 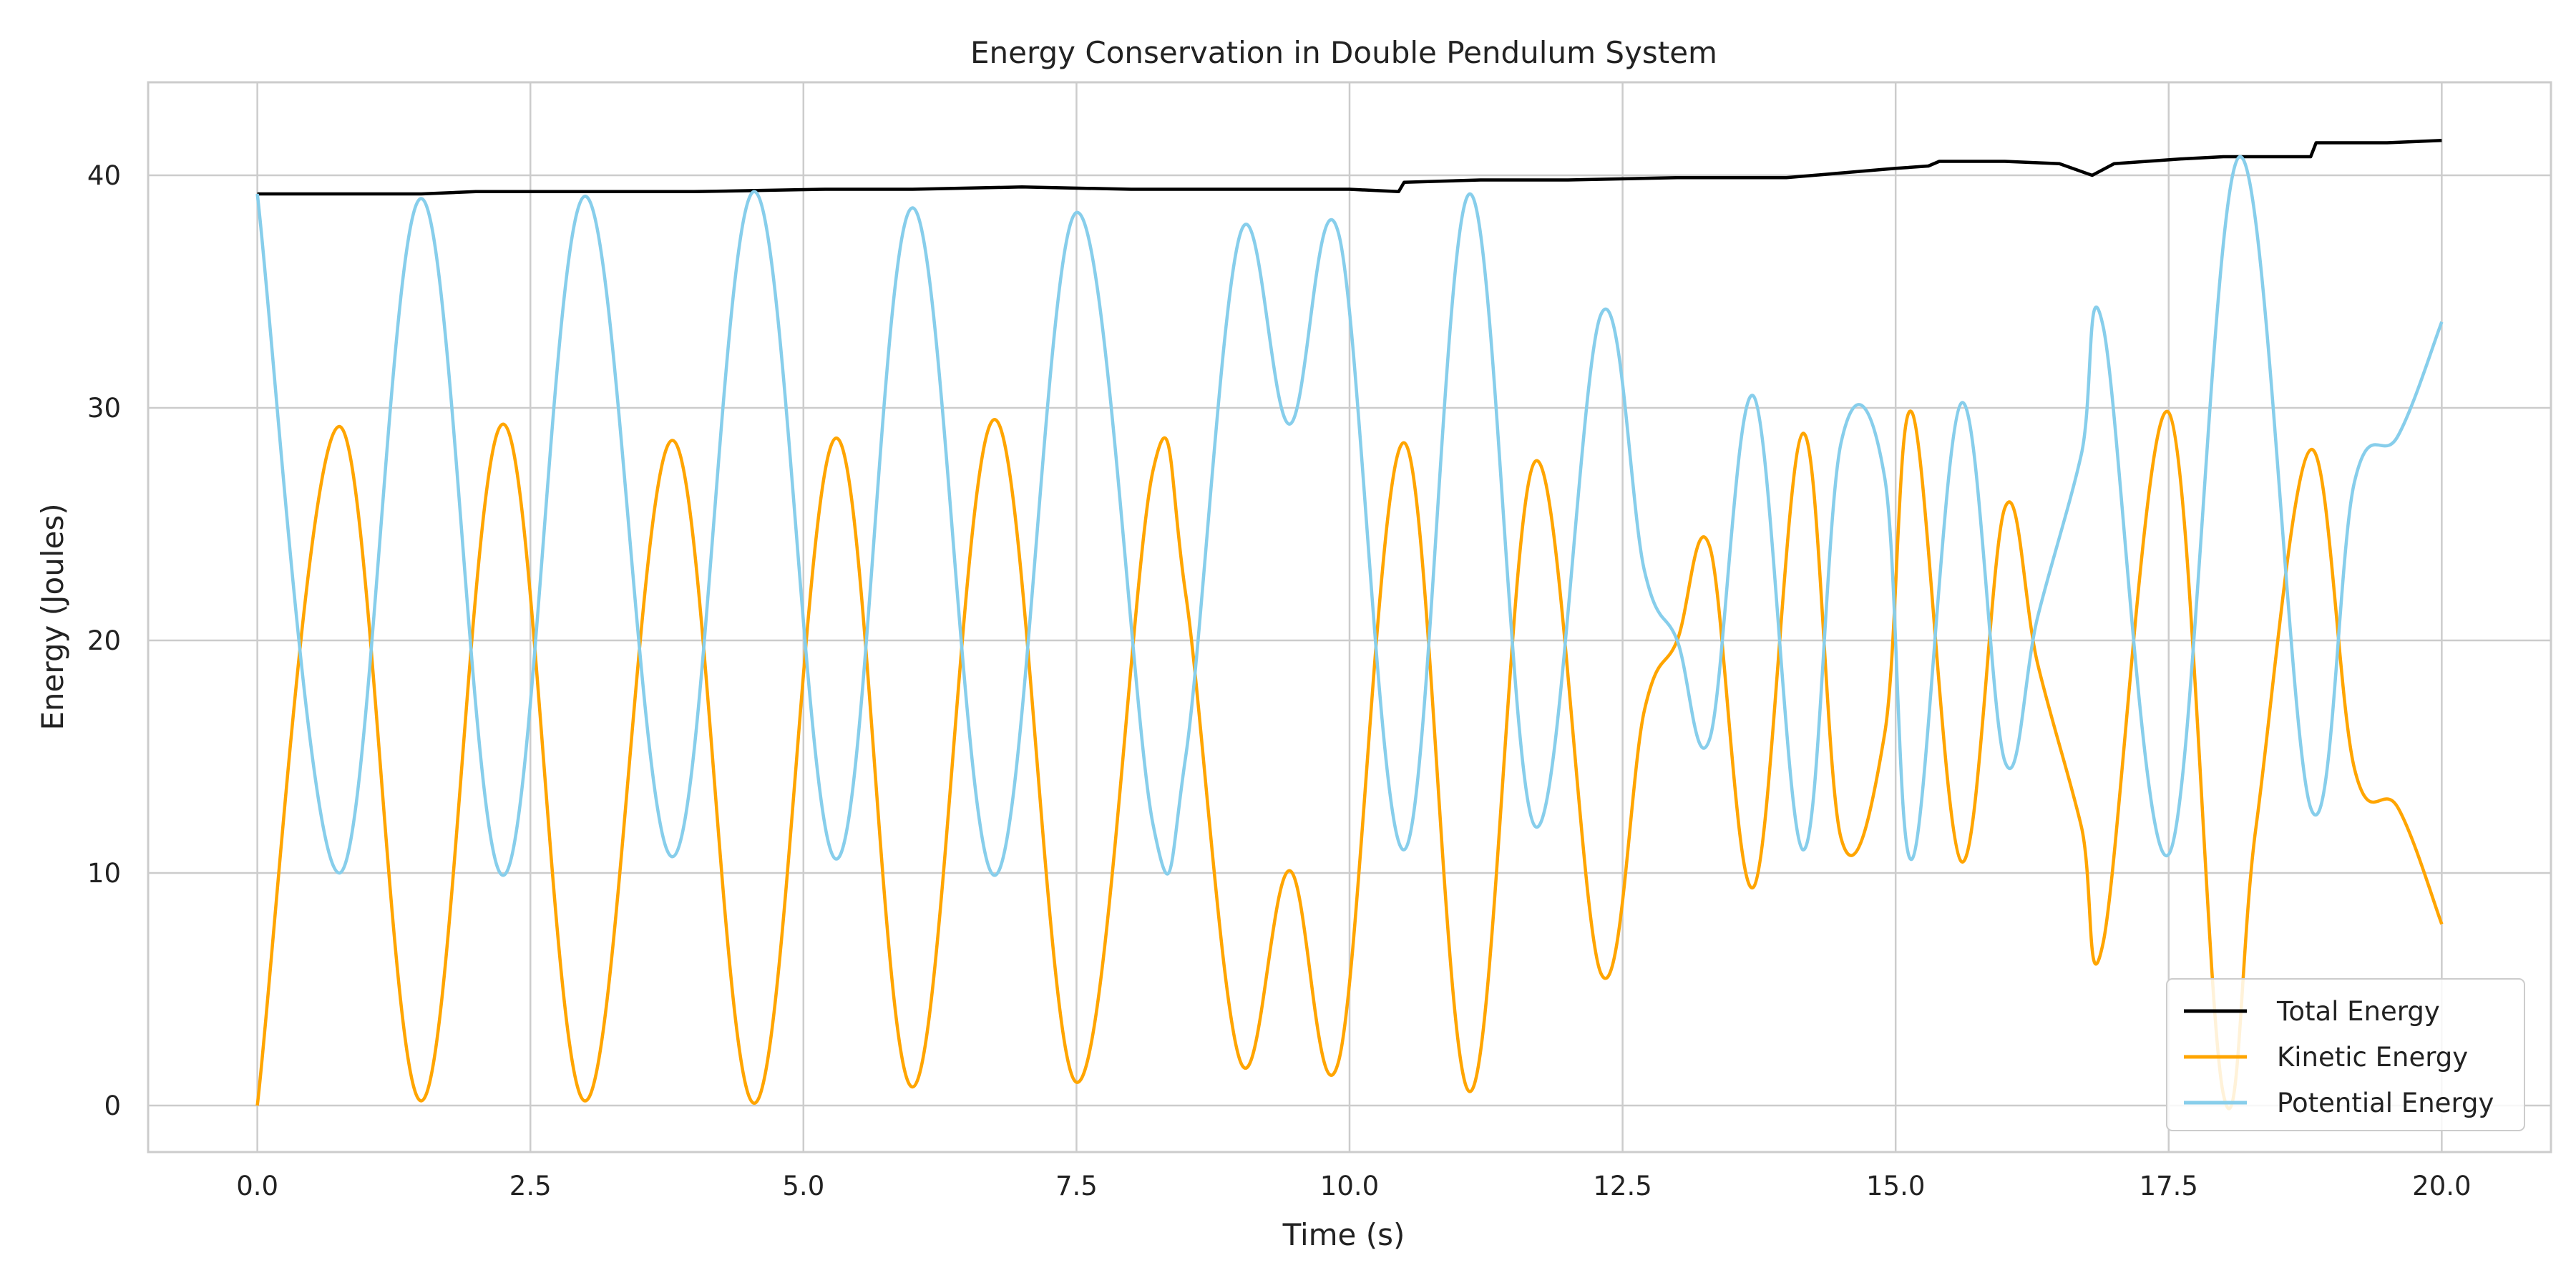 I want to click on y-tick-label: 0, so click(x=112, y=1106).